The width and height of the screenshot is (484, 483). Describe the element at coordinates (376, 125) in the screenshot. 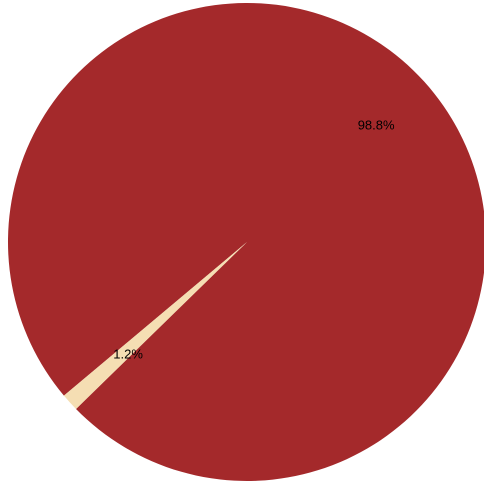

I see `pie-slice-label-1: 98.8%` at that location.